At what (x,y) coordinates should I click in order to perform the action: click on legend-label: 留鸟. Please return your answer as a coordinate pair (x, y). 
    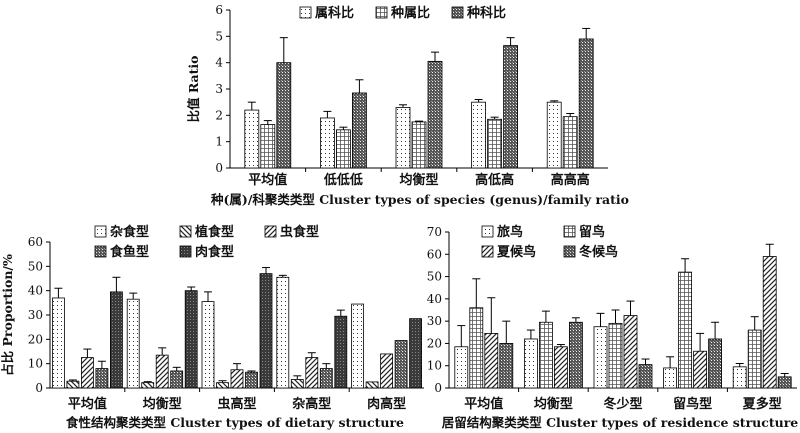
    Looking at the image, I should click on (592, 232).